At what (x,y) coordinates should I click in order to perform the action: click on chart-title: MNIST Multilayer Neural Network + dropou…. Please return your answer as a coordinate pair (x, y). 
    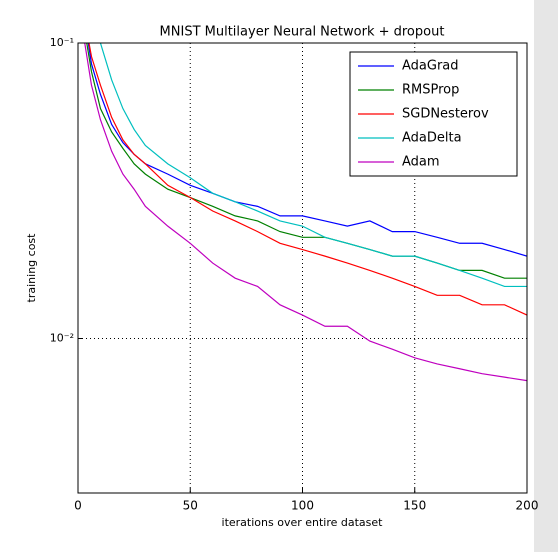
    Looking at the image, I should click on (302, 32).